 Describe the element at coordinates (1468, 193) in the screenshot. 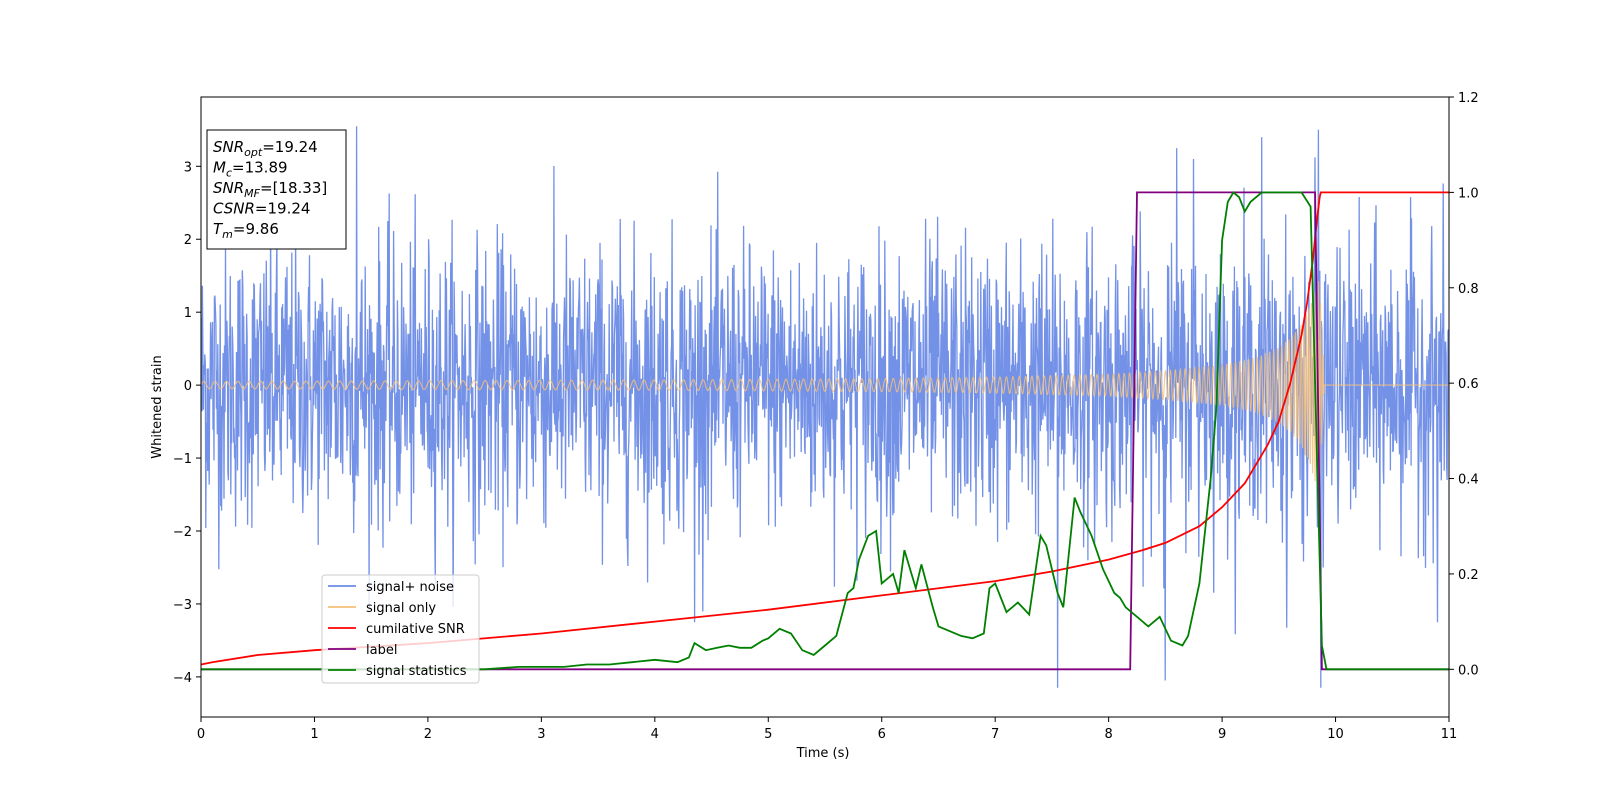

I see `y-right-tick-label: 1.0` at that location.